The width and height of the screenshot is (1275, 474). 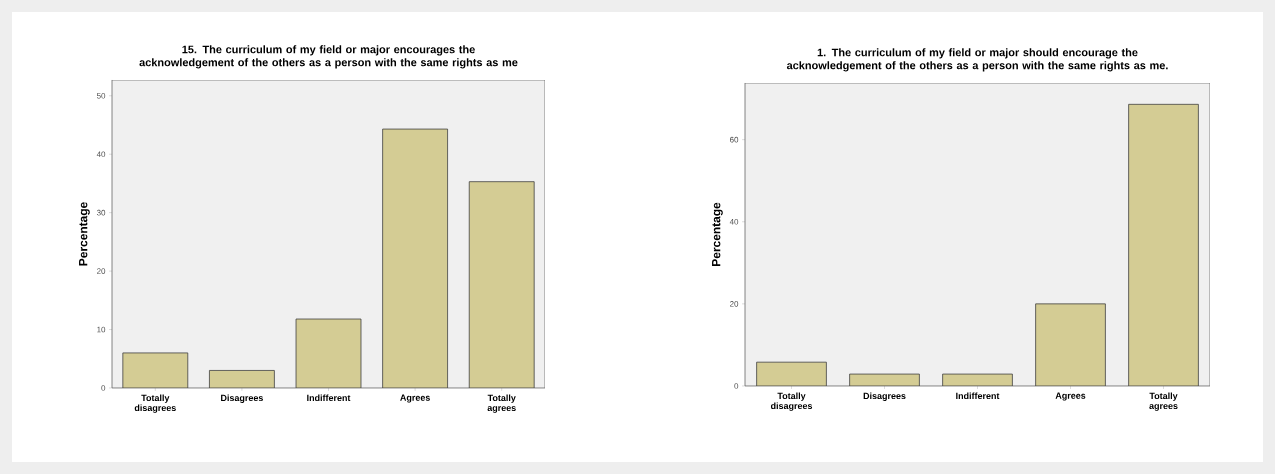 What do you see at coordinates (977, 60) in the screenshot?
I see `chart-title: 1. The curriculum of my field or major should encourage the acknowledgement of the others as a person with the same rights as me.` at bounding box center [977, 60].